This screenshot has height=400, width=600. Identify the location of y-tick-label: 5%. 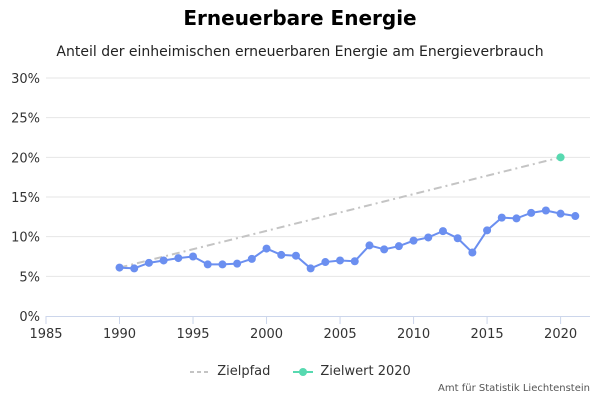
(29, 277).